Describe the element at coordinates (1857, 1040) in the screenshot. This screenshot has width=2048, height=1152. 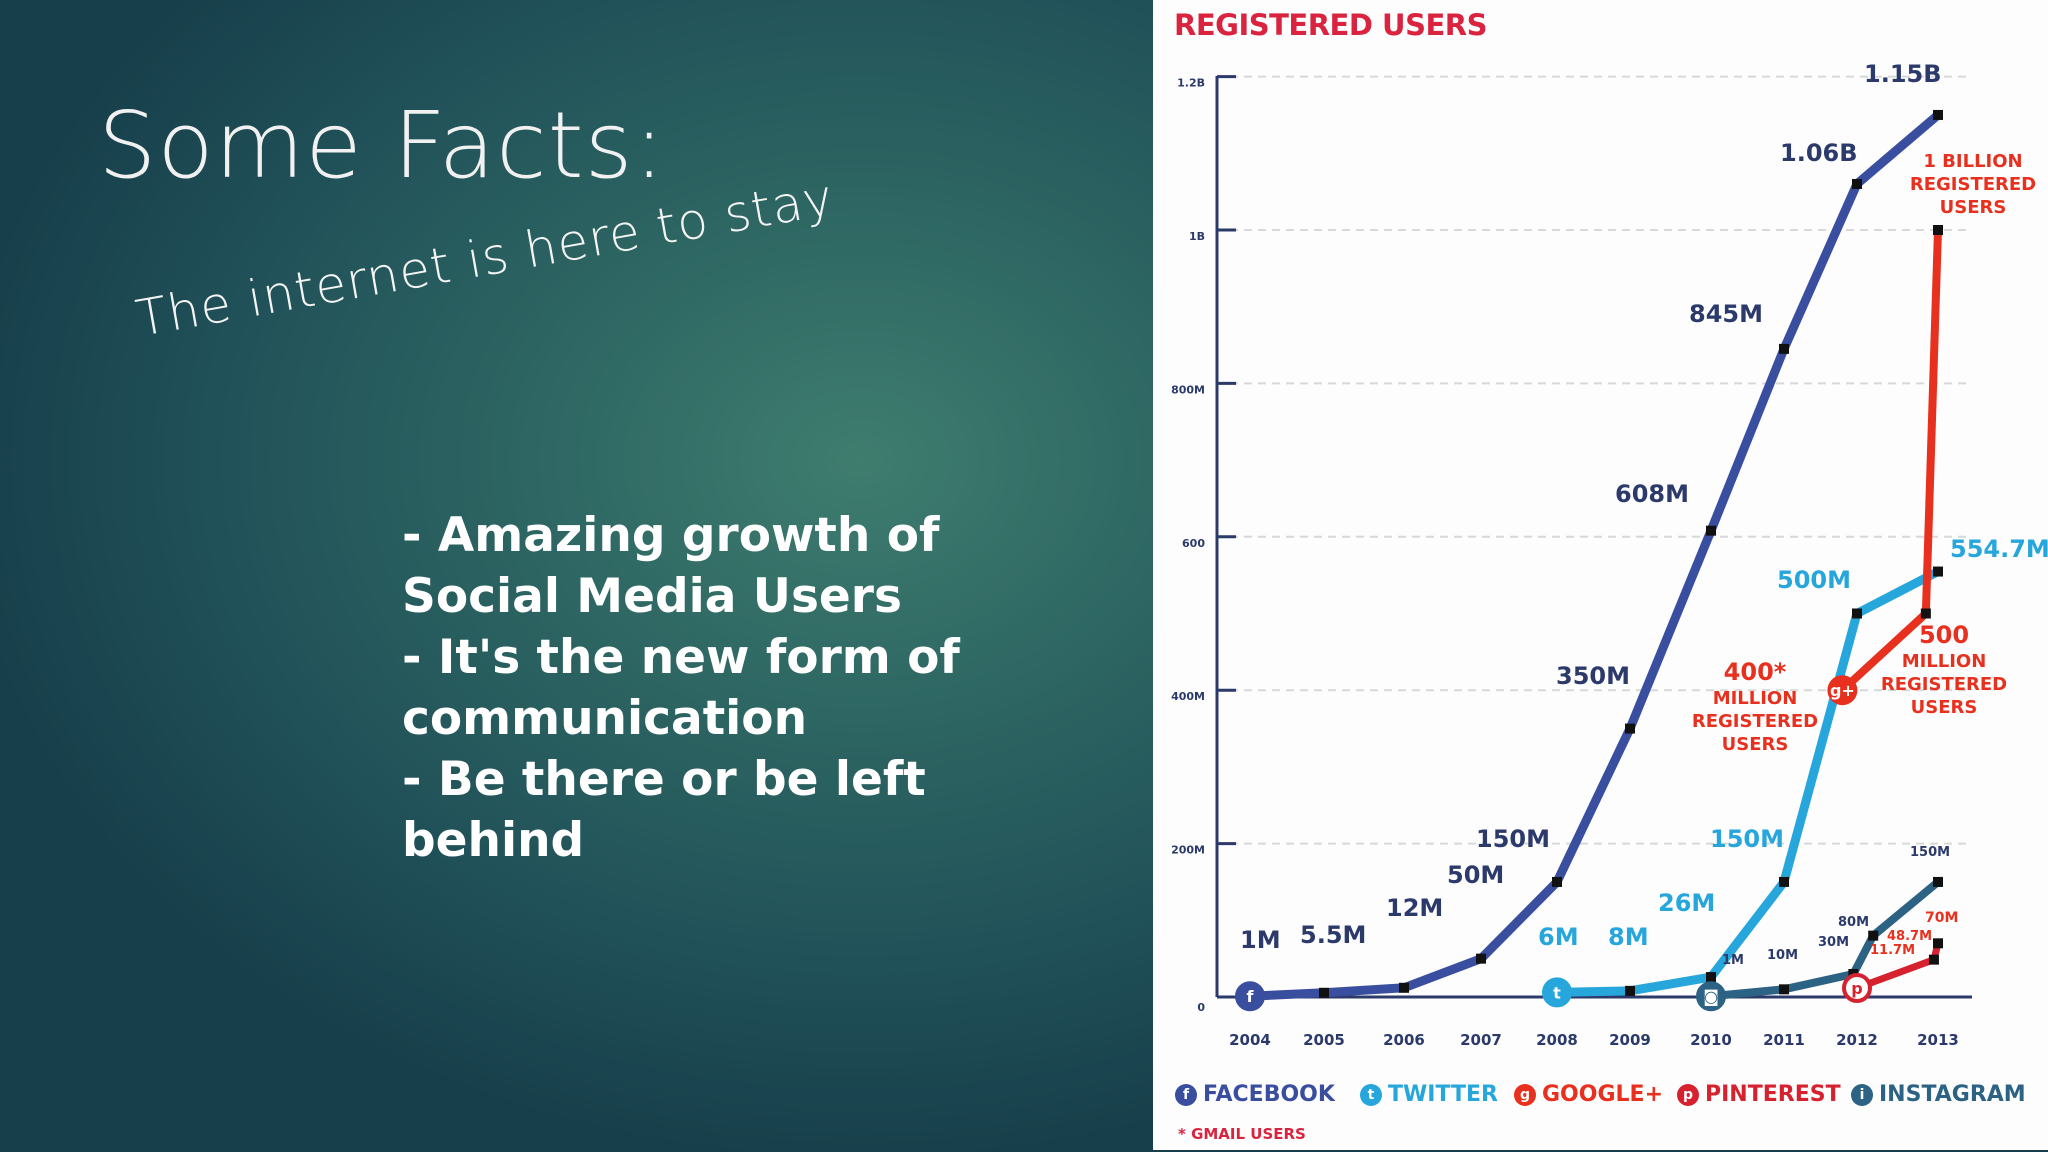
I see `x-tick-label: 2012` at that location.